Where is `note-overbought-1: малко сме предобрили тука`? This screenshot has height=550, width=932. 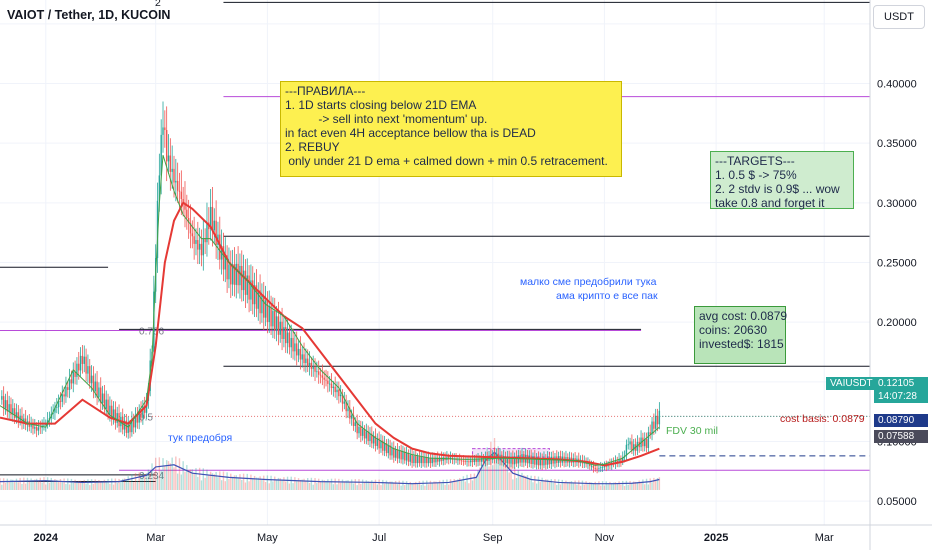 note-overbought-1: малко сме предобрили тука is located at coordinates (588, 282).